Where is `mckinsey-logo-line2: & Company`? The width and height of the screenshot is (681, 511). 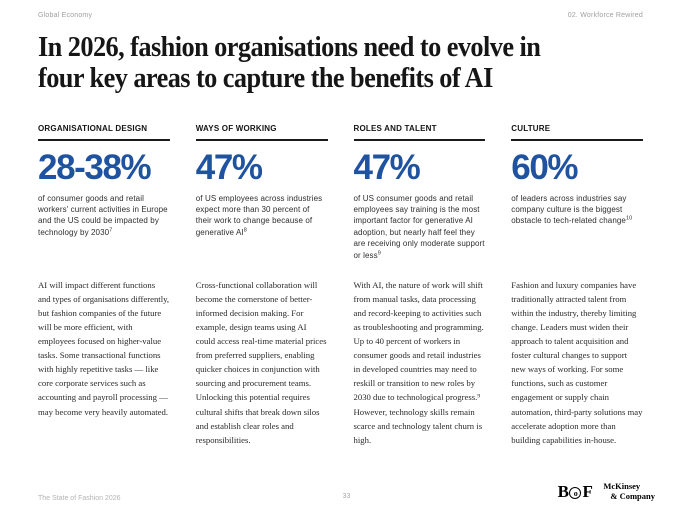 mckinsey-logo-line2: & Company is located at coordinates (632, 496).